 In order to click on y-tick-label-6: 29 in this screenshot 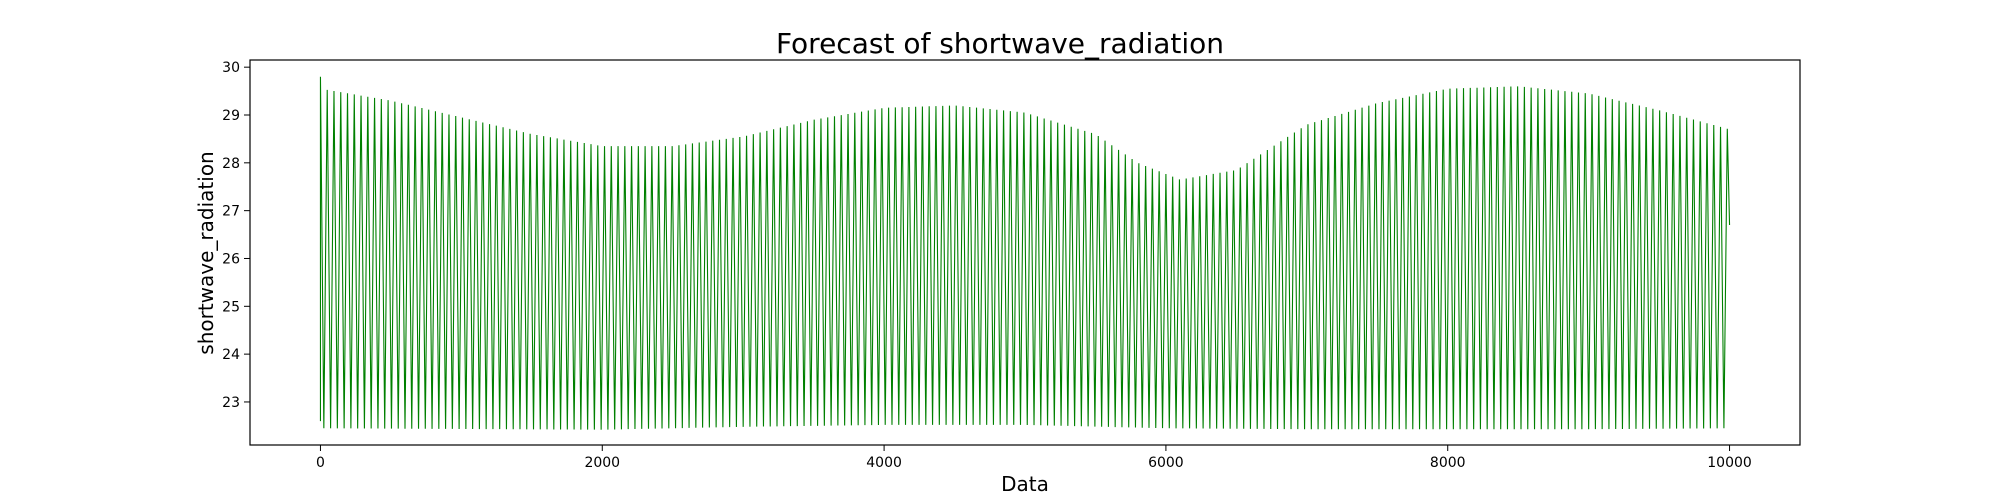, I will do `click(231, 116)`.